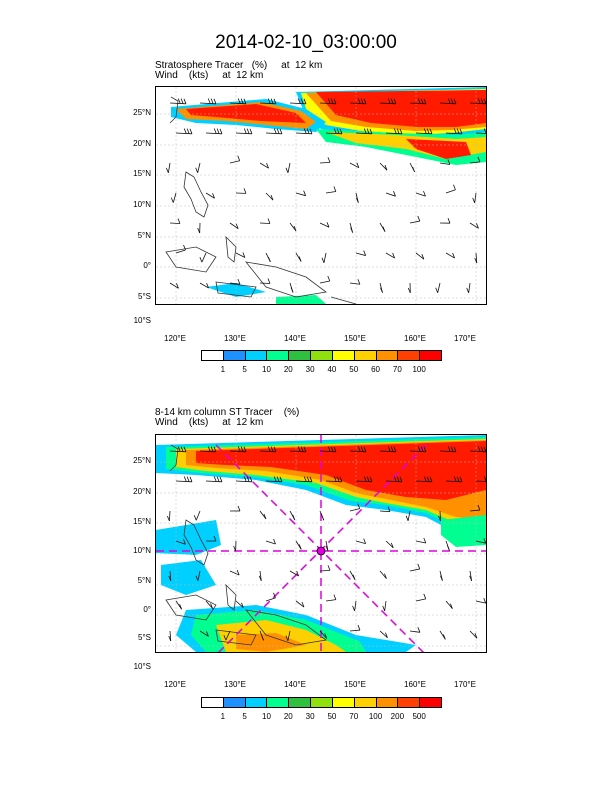 The width and height of the screenshot is (612, 792). I want to click on bottom-coastlines, so click(246, 545).